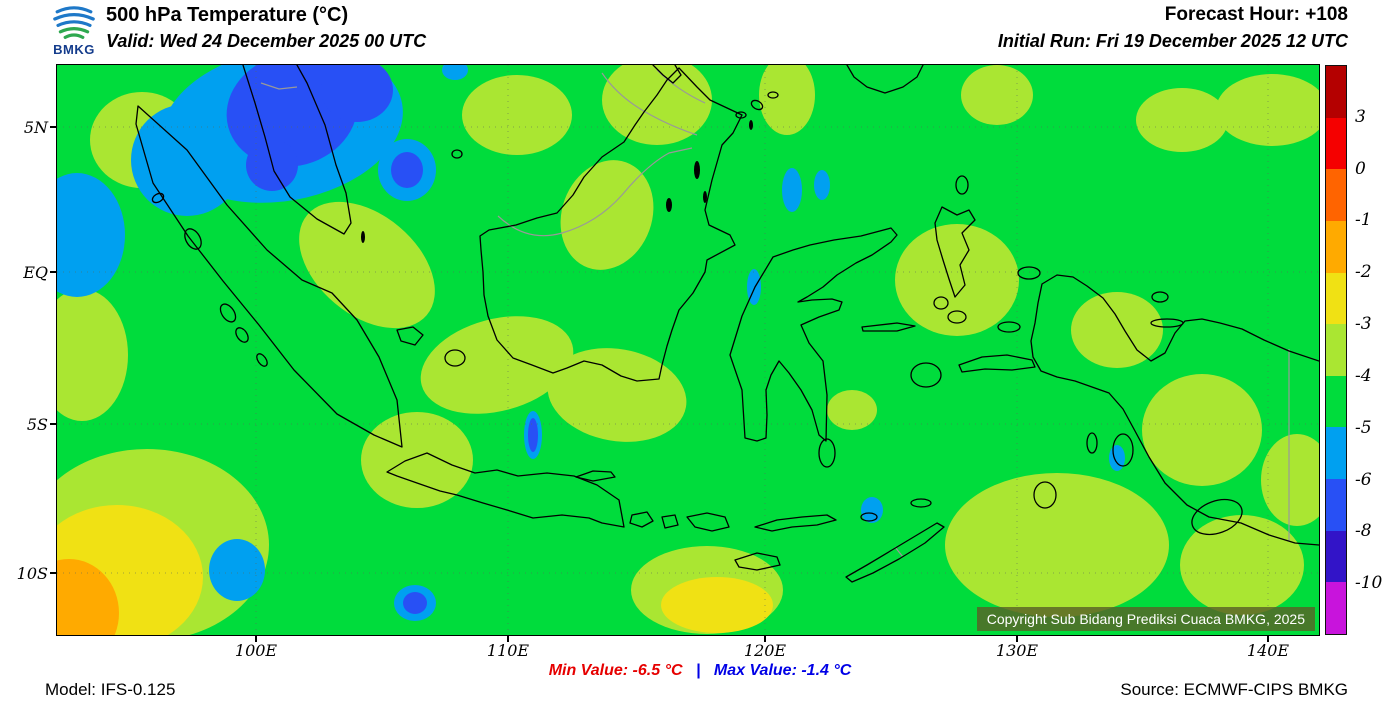 The image size is (1400, 709). Describe the element at coordinates (1123, 450) in the screenshot. I see `coastline-aru` at that location.